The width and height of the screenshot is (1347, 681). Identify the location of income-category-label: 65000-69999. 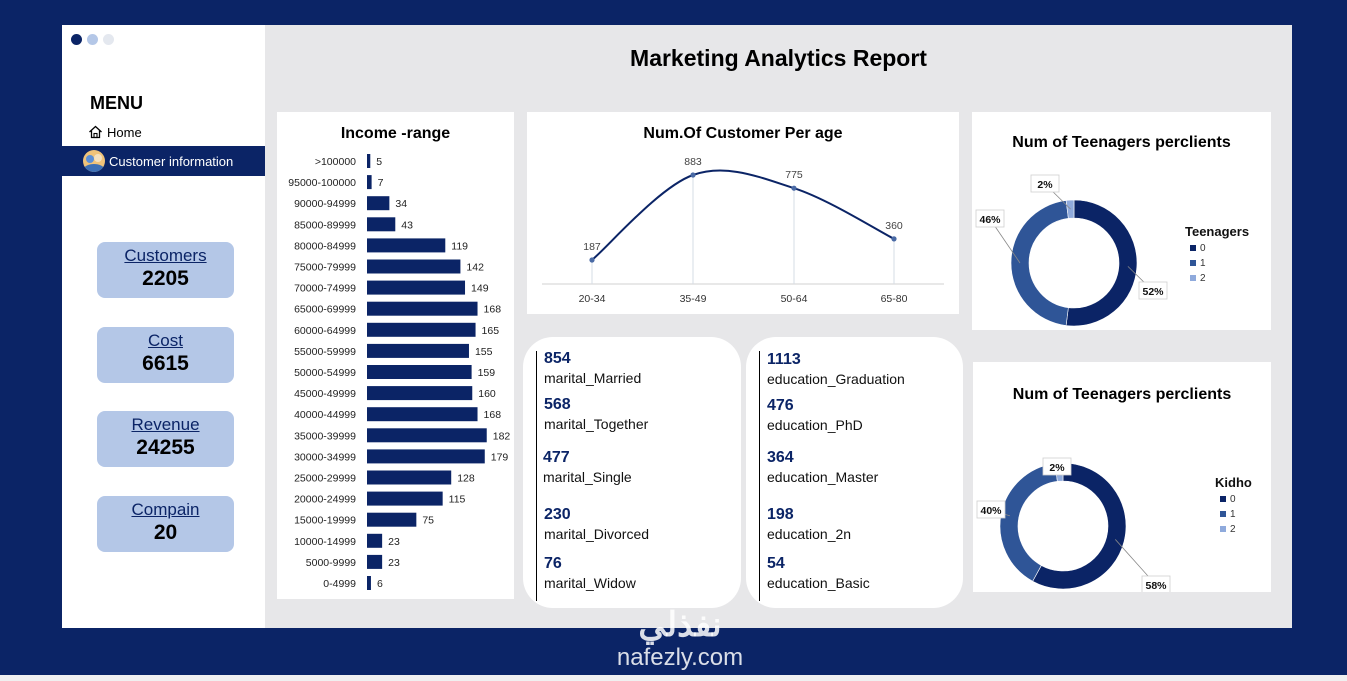
(325, 310).